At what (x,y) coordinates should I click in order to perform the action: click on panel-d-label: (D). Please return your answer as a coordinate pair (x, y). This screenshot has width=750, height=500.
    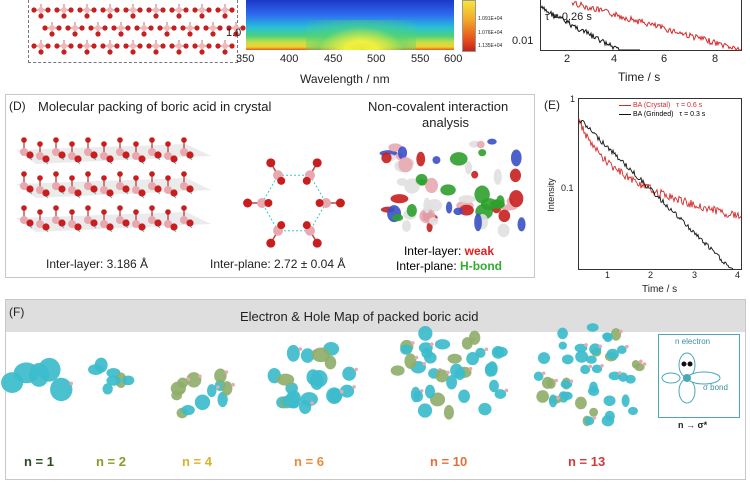
    Looking at the image, I should click on (17, 106).